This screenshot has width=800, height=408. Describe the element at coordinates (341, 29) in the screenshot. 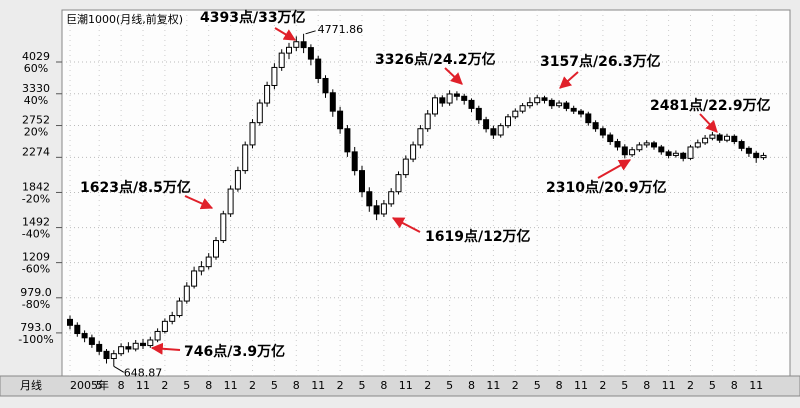

I see `high-label: 4771.86` at that location.